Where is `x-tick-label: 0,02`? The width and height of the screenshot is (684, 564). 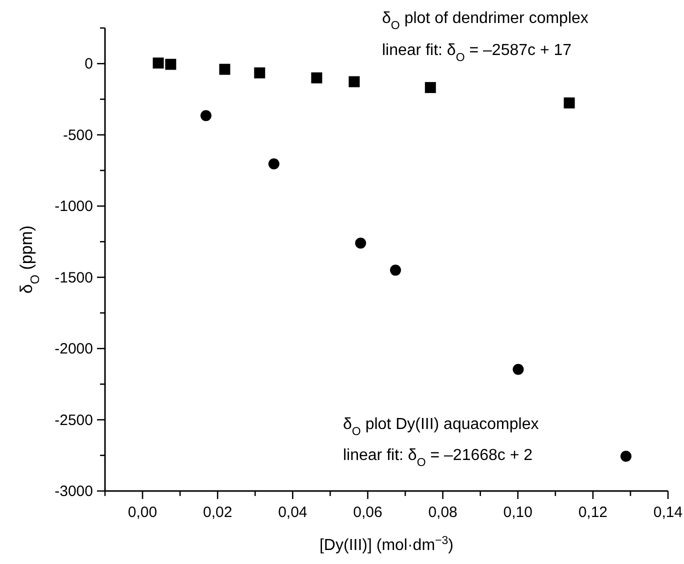 x-tick-label: 0,02 is located at coordinates (217, 512).